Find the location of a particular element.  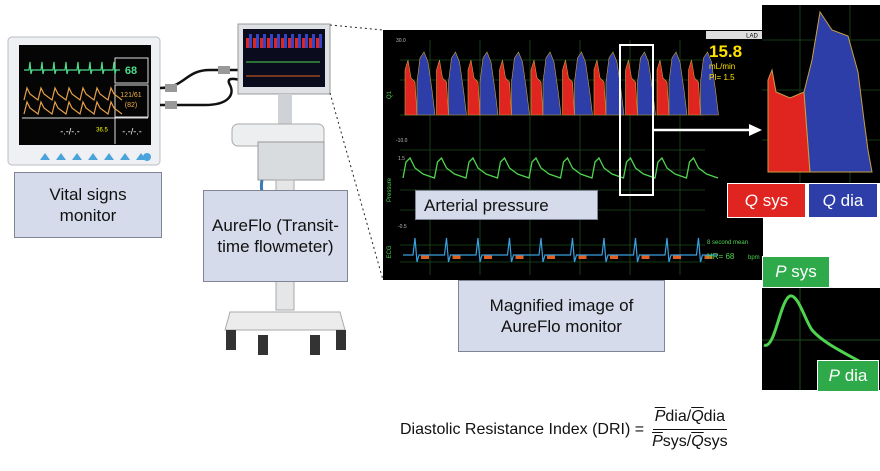

q-sys-area is located at coordinates (789, 120).